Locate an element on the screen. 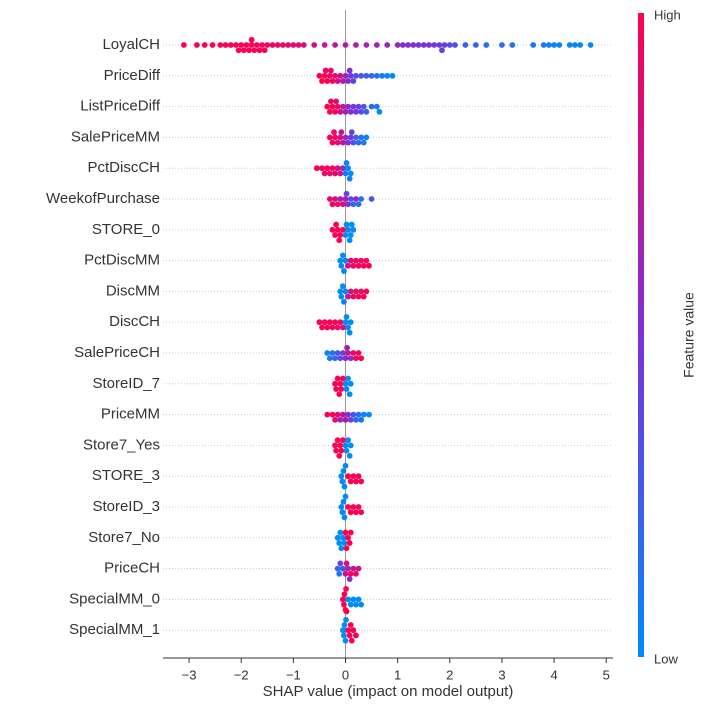 The width and height of the screenshot is (706, 710). x-tick-label: 0 is located at coordinates (345, 674).